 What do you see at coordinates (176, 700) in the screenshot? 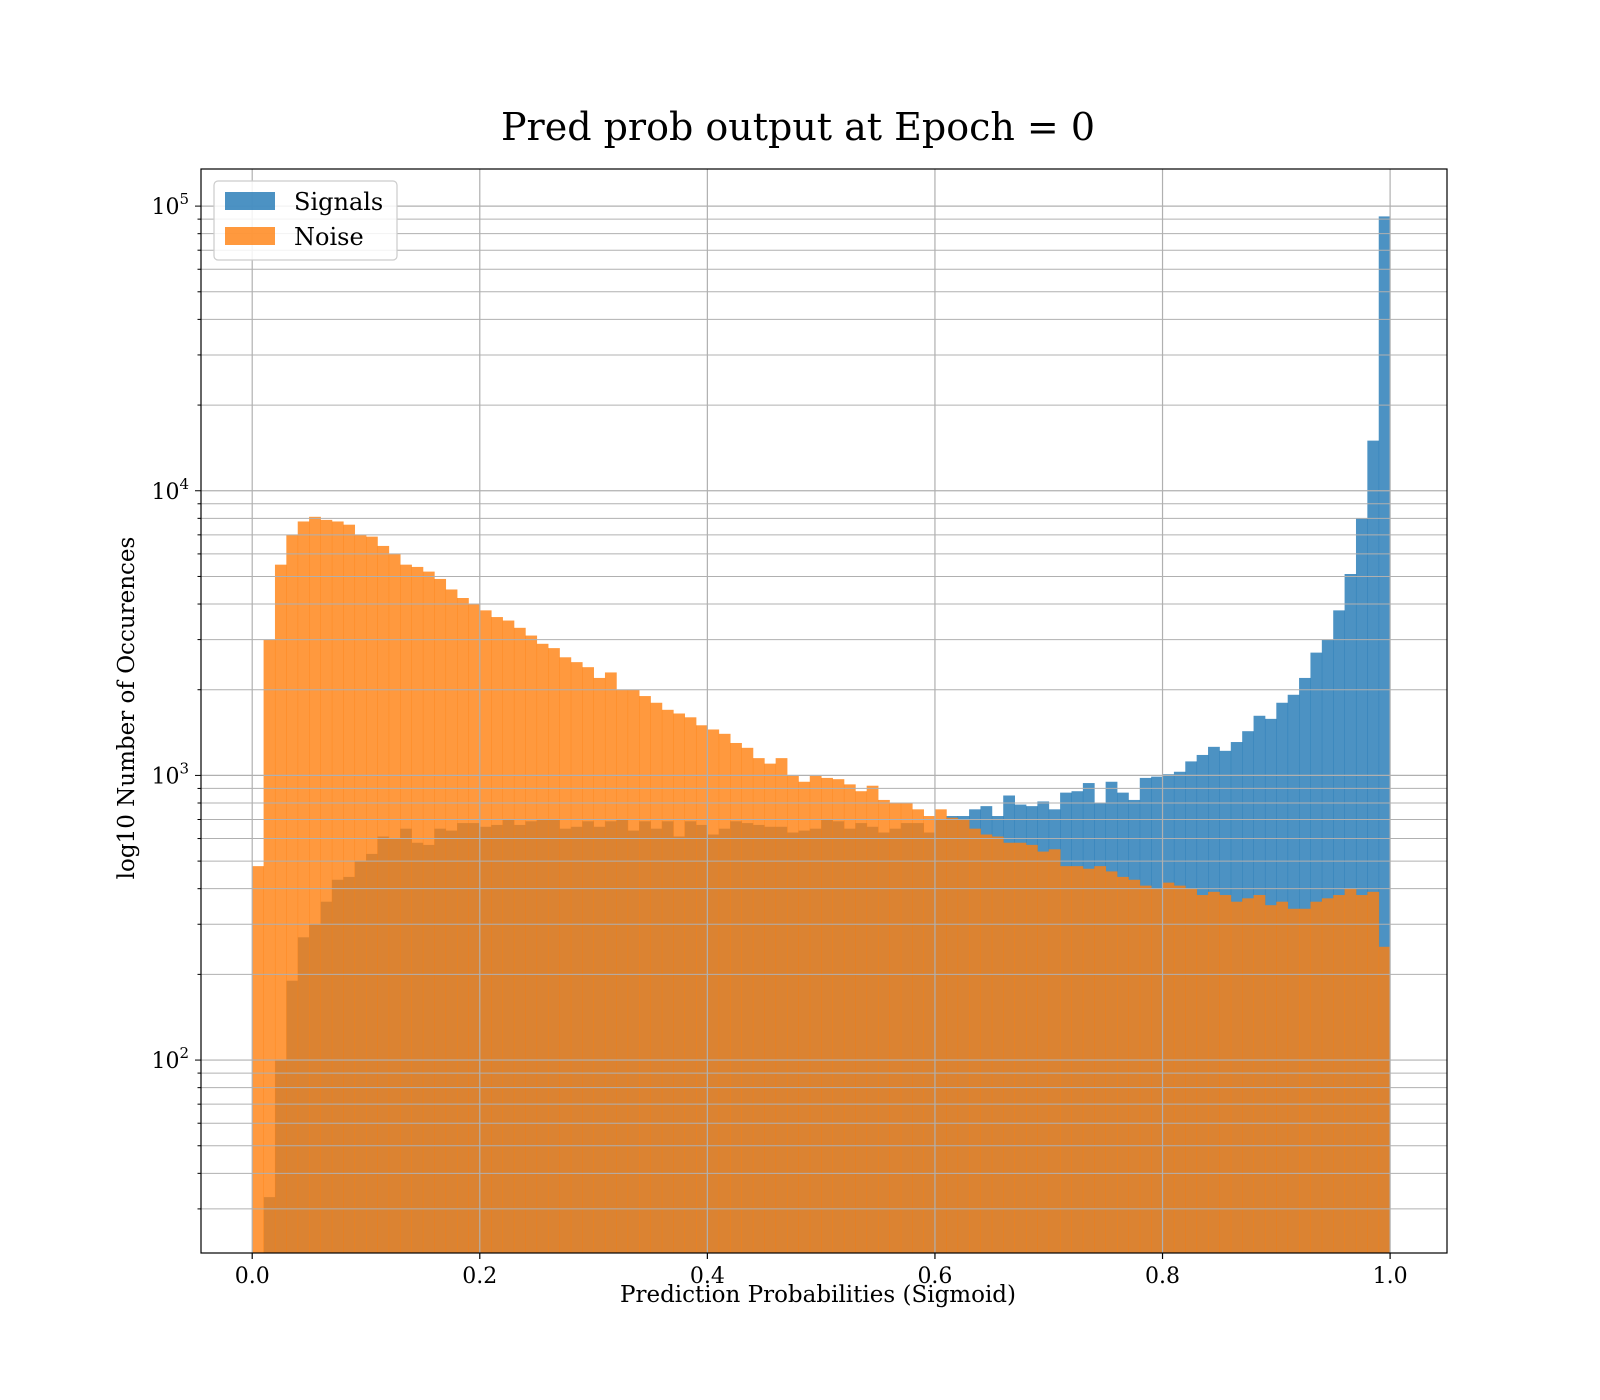
I see `y-axis-ticks: 10² 10³ 10⁴ 10⁵` at bounding box center [176, 700].